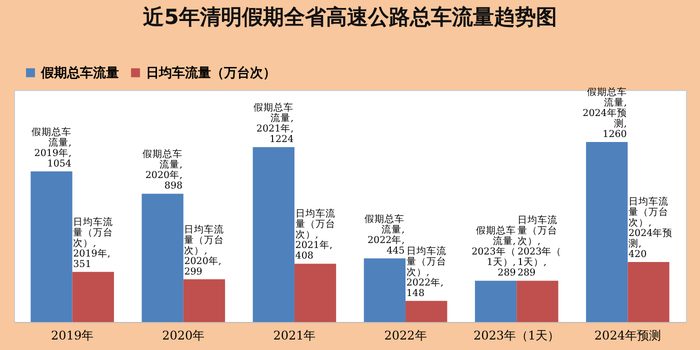 The height and width of the screenshot is (350, 700). Describe the element at coordinates (315, 235) in the screenshot. I see `data-label: 日均车流量（万台次）, 2021年, 408` at that location.